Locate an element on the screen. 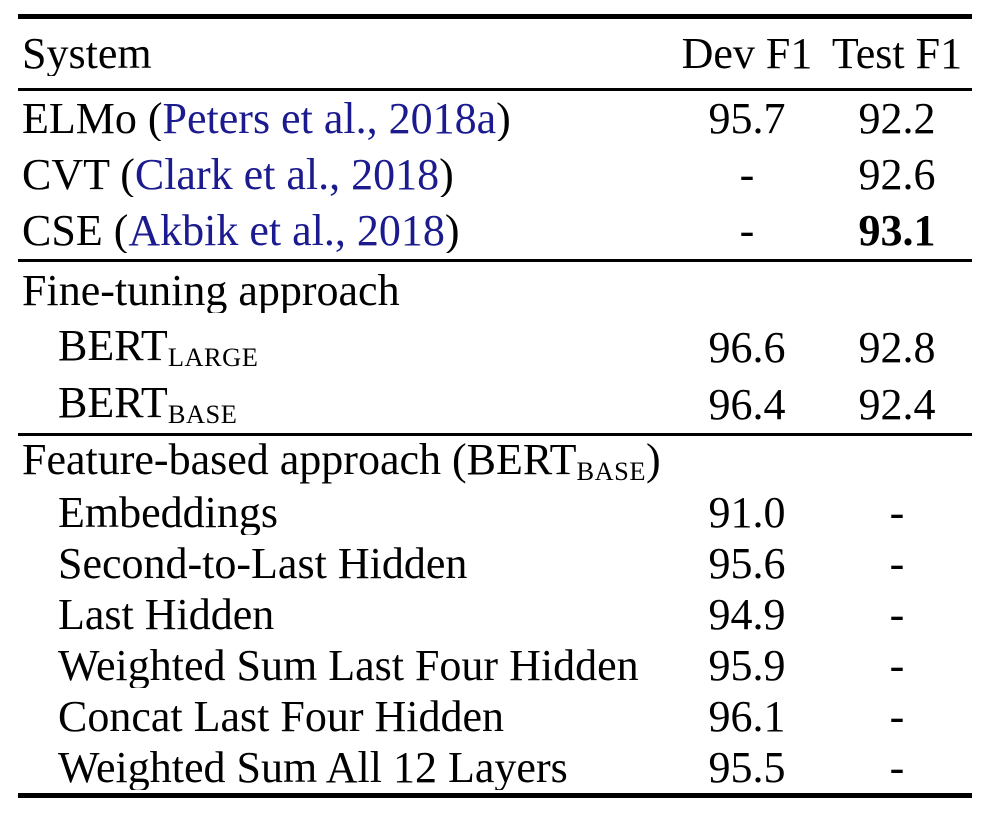 The height and width of the screenshot is (816, 1000). column-header-test-f1: Test F1 is located at coordinates (897, 53).